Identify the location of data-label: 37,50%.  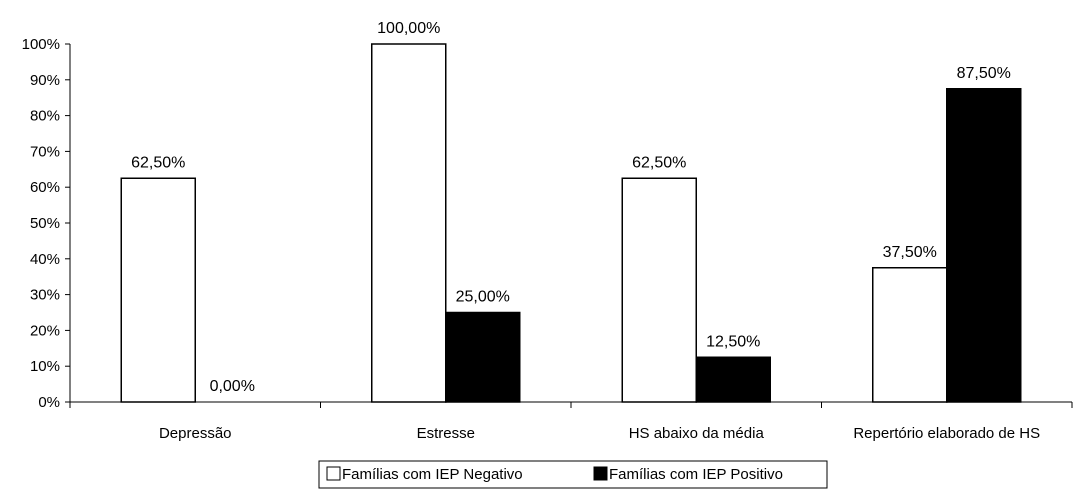
(910, 252).